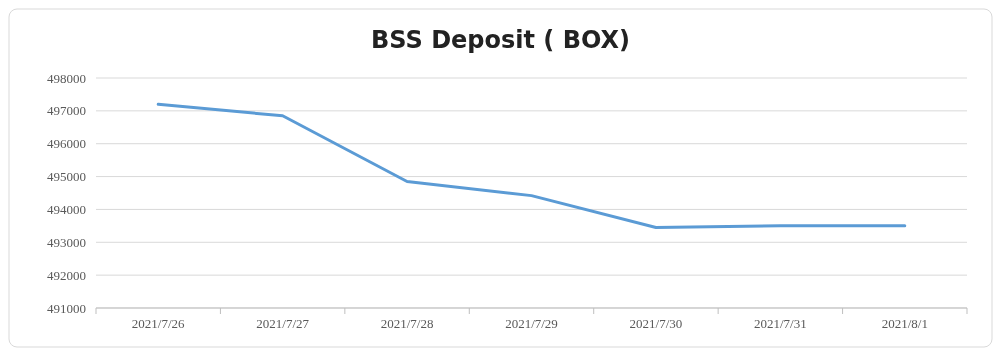 The image size is (1001, 356). Describe the element at coordinates (500, 40) in the screenshot. I see `chart-title: BSS Deposit ( BOX)` at that location.